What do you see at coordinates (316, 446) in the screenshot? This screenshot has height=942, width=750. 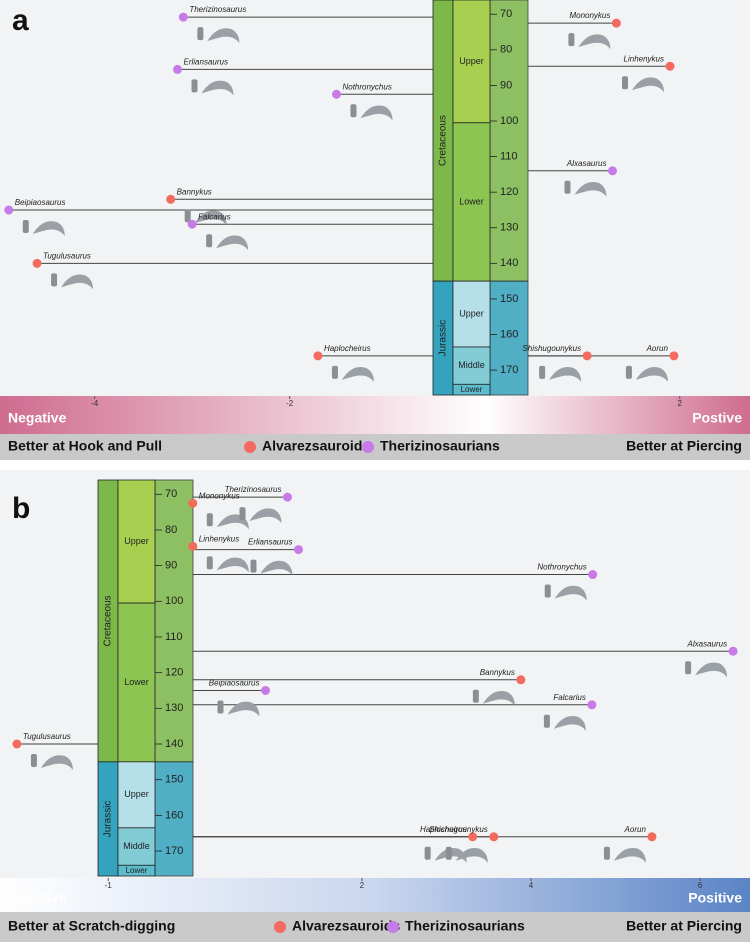 I see `legend-label: Alvarezsauroids` at bounding box center [316, 446].